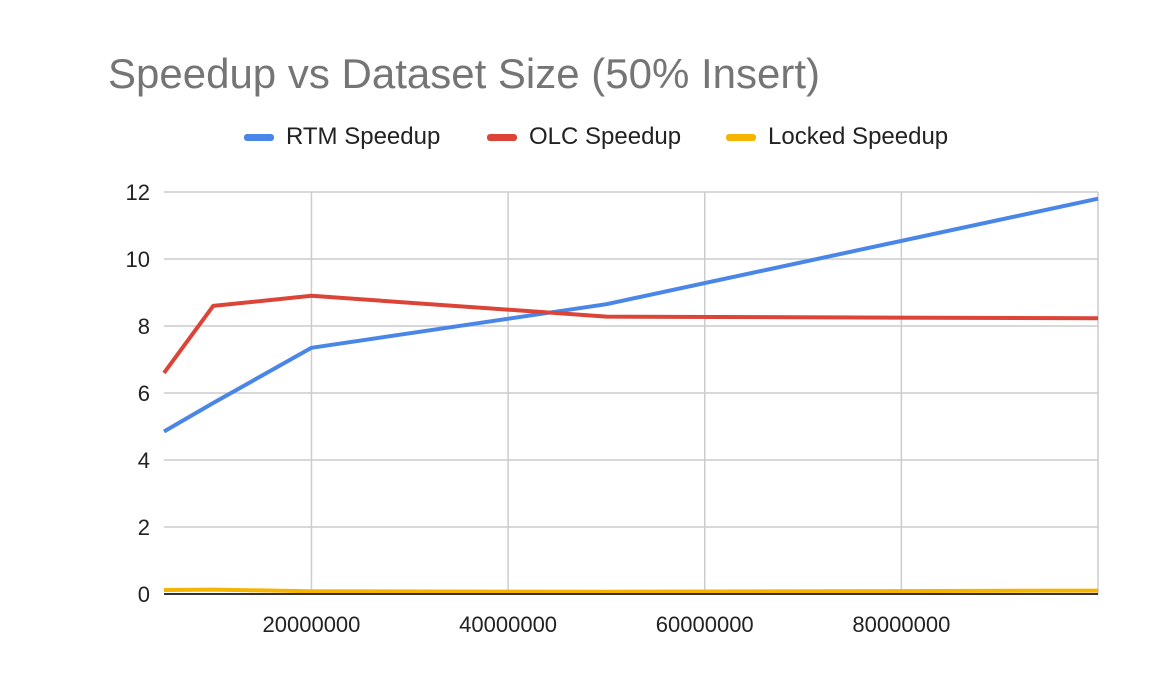 This screenshot has height=688, width=1156. What do you see at coordinates (901, 624) in the screenshot?
I see `x-tick-label: 80000000` at bounding box center [901, 624].